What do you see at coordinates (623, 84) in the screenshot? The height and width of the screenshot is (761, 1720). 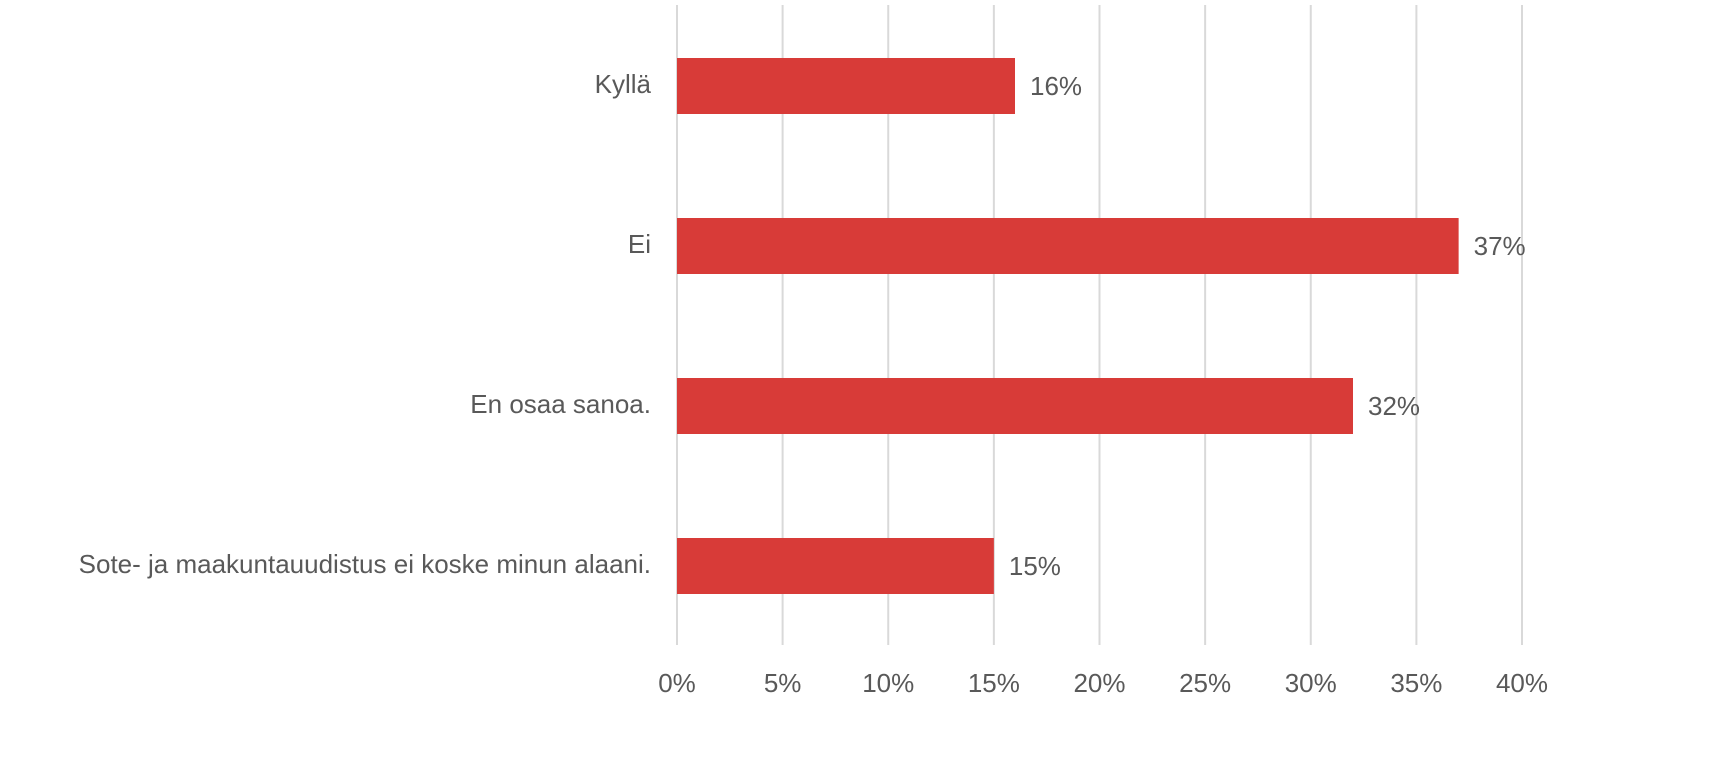 I see `y-tick-label: Kyllä` at bounding box center [623, 84].